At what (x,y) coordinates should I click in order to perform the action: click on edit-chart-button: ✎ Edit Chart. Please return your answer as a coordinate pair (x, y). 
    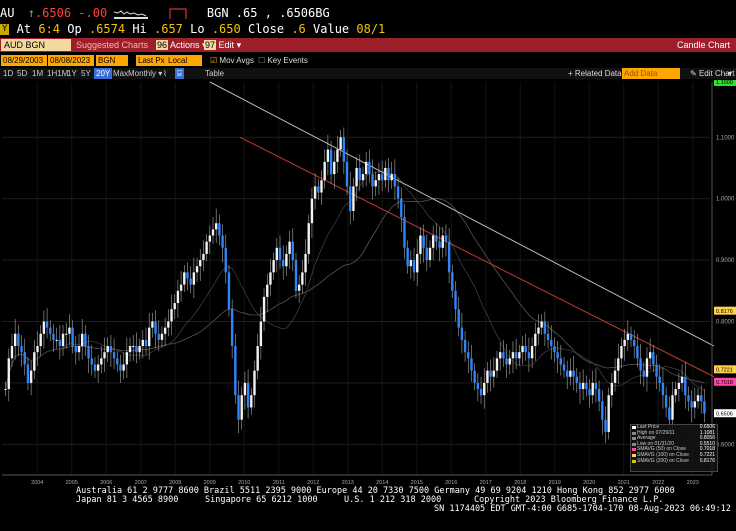
    Looking at the image, I should click on (712, 73).